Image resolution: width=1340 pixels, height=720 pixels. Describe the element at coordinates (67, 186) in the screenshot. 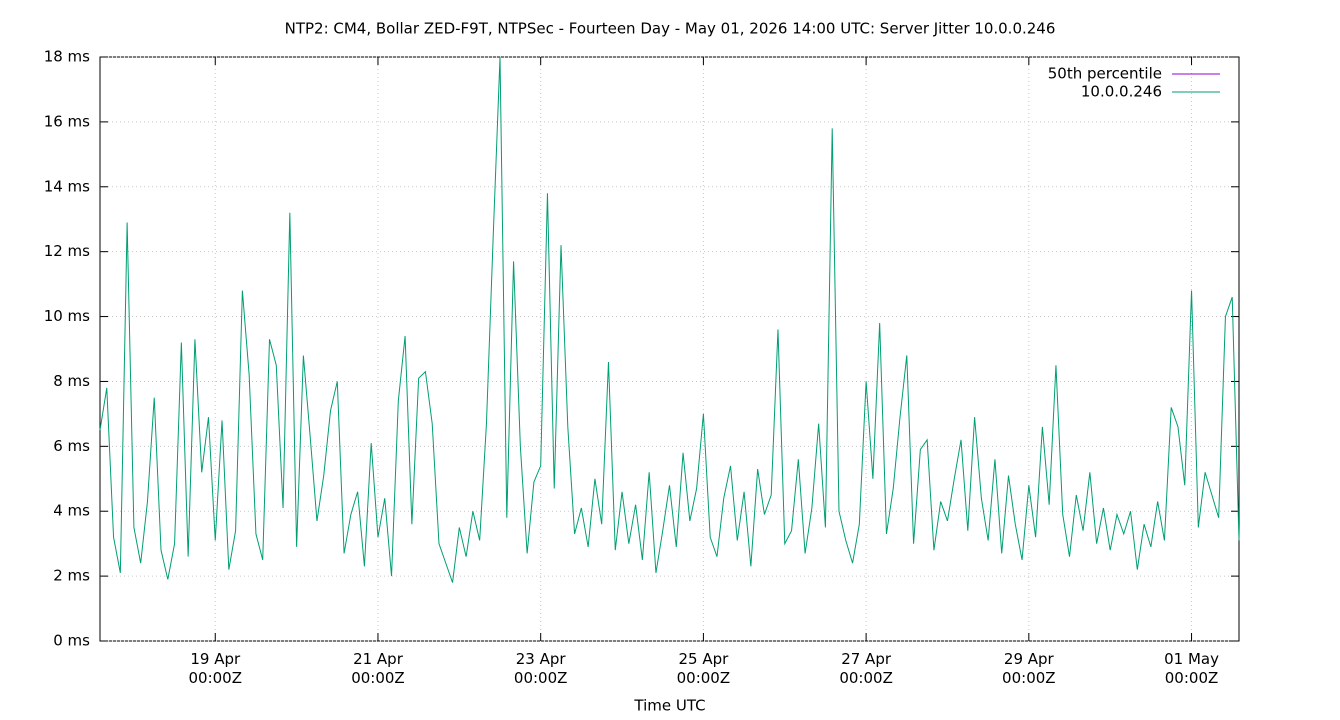

I see `y-tick-label: 14 ms` at that location.